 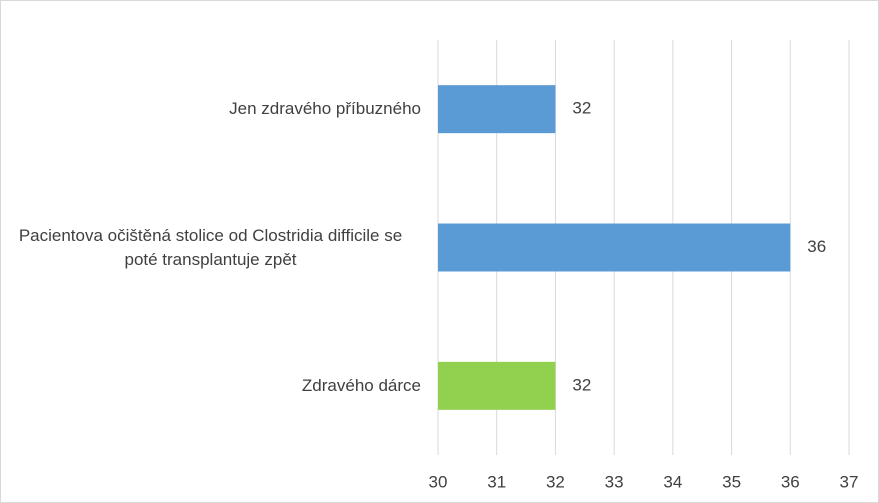 I want to click on x-tick-label: 37, so click(x=849, y=481).